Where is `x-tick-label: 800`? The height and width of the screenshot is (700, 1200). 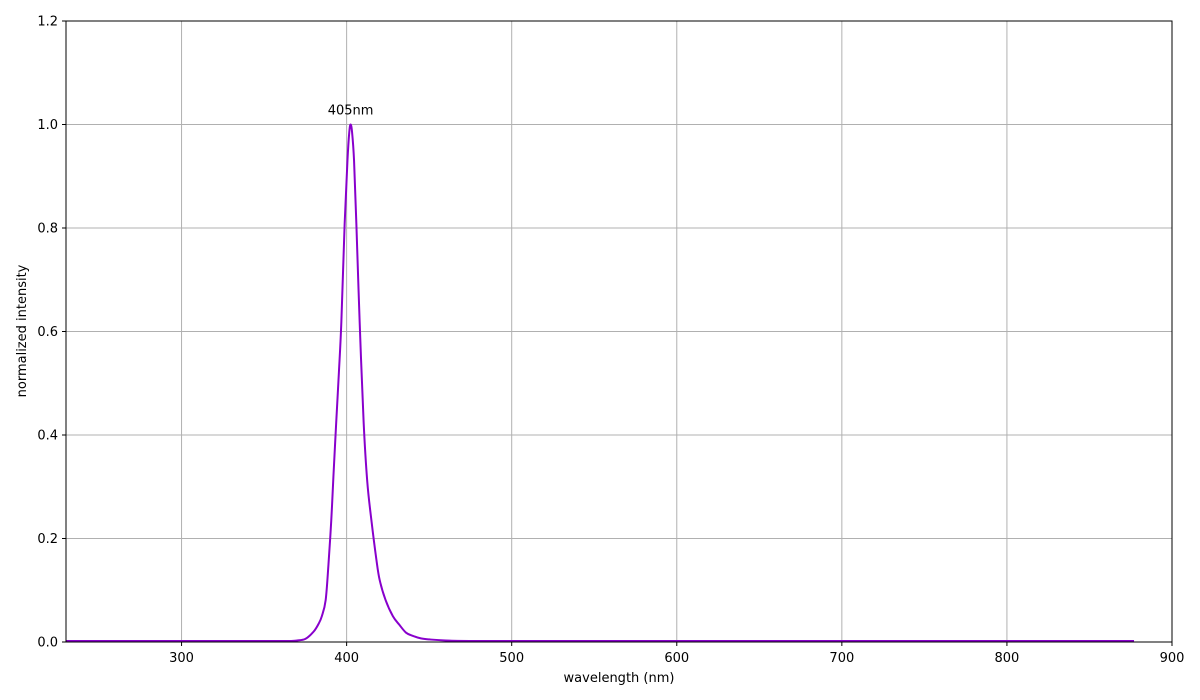 x-tick-label: 800 is located at coordinates (1007, 658).